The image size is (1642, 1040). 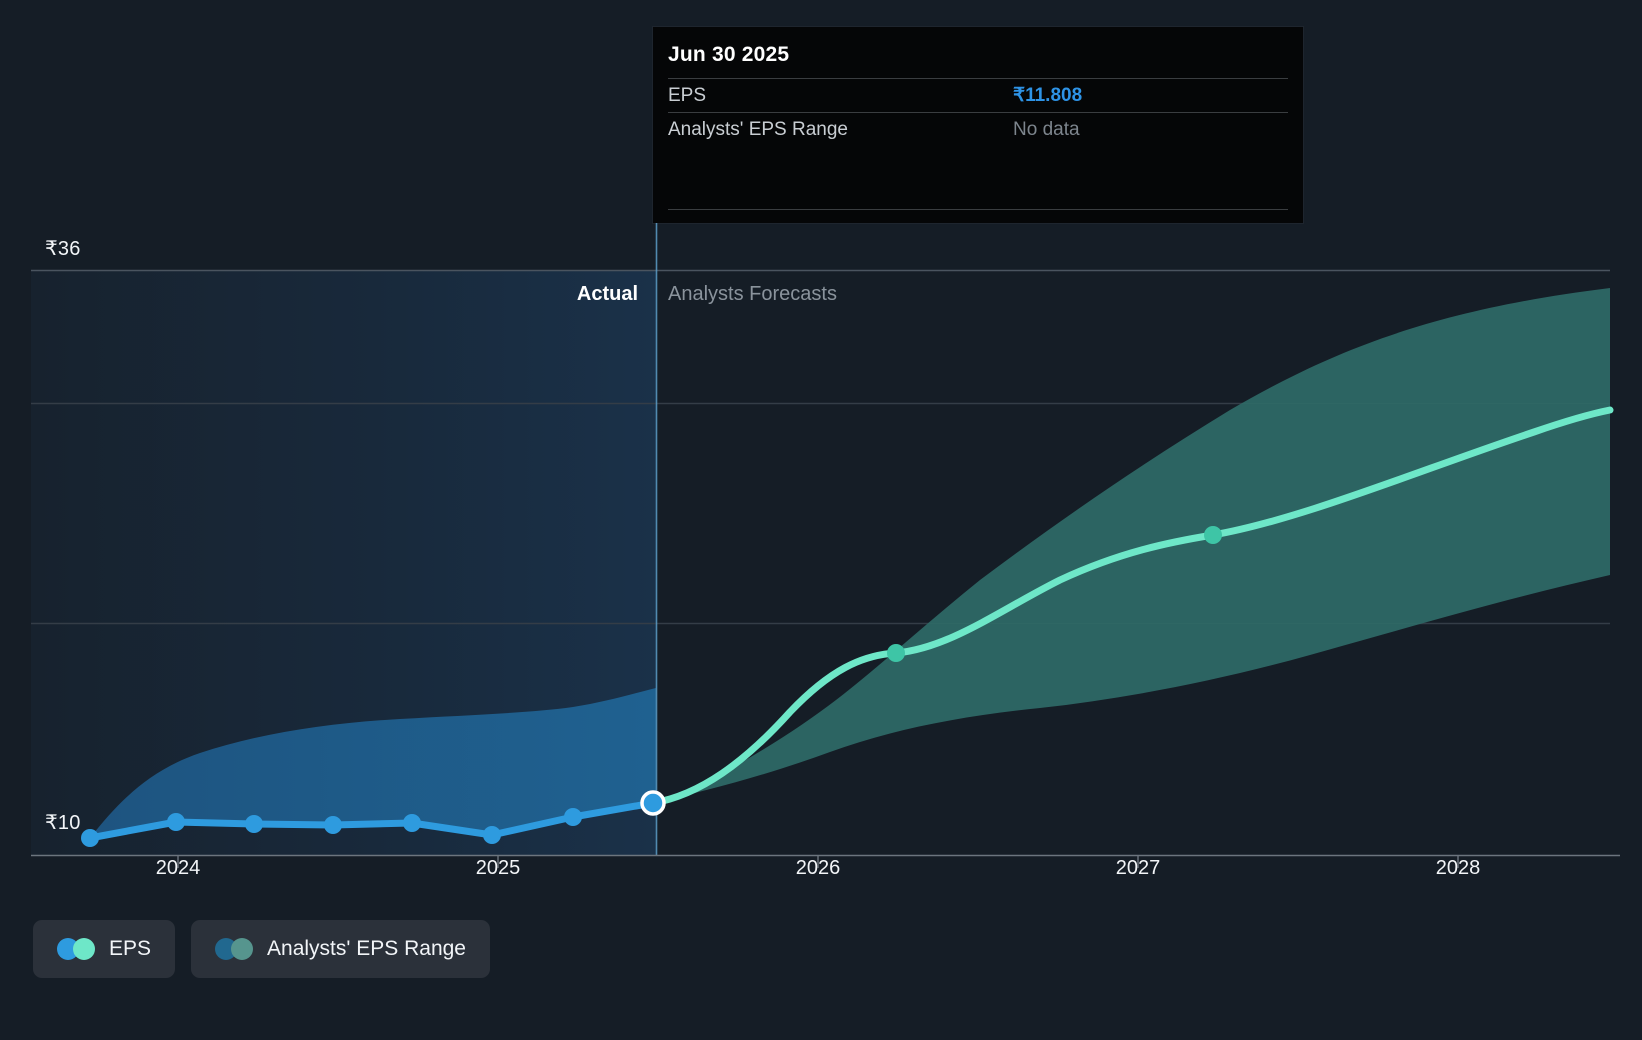 What do you see at coordinates (818, 868) in the screenshot?
I see `x-axis-label-2026: 2026` at bounding box center [818, 868].